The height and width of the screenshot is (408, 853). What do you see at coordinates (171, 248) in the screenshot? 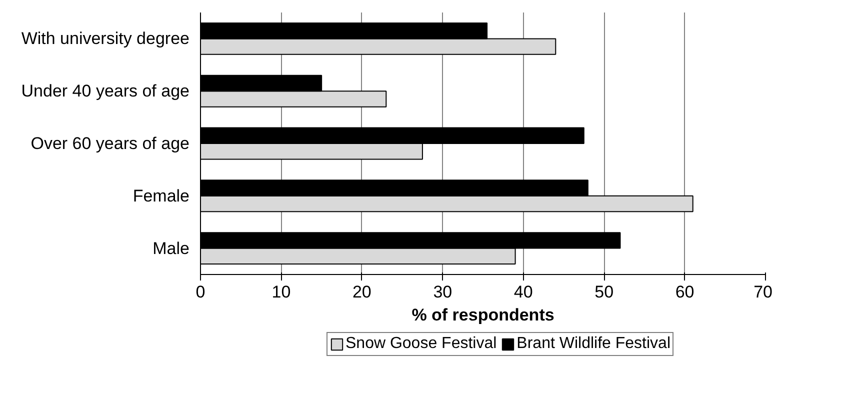
I see `y-tick-label: Male` at bounding box center [171, 248].